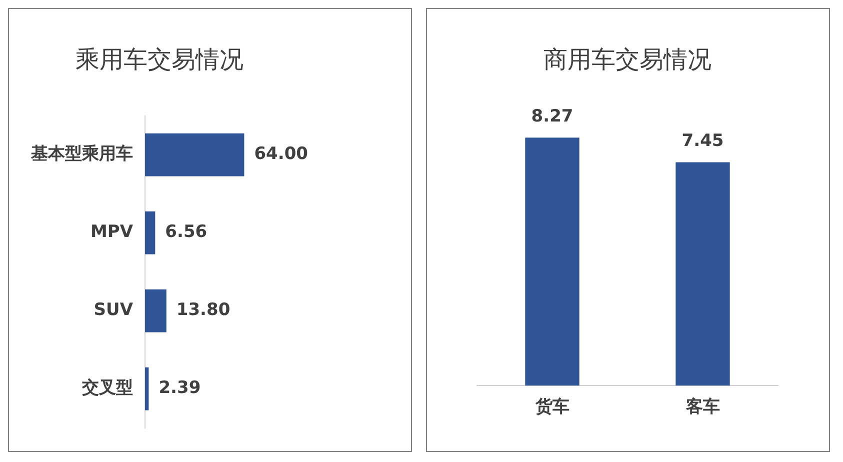  What do you see at coordinates (112, 232) in the screenshot?
I see `y-tick-label: MPV` at bounding box center [112, 232].